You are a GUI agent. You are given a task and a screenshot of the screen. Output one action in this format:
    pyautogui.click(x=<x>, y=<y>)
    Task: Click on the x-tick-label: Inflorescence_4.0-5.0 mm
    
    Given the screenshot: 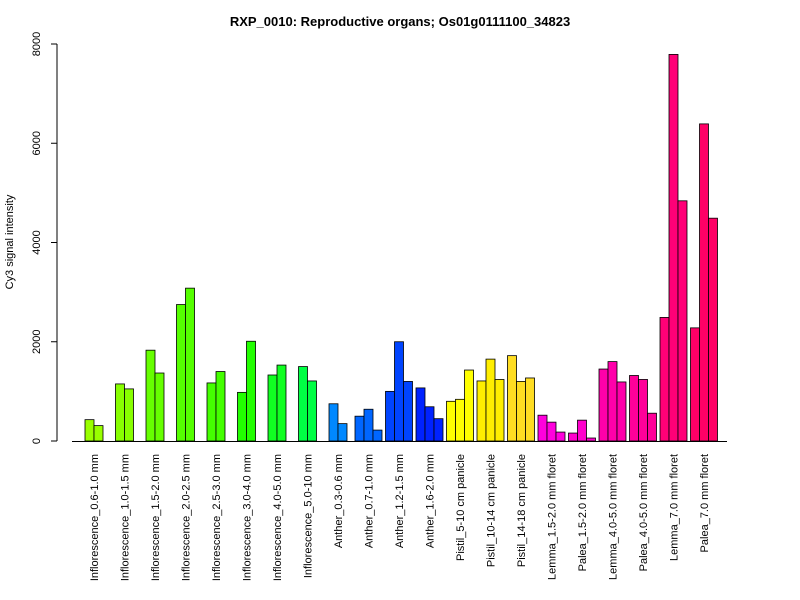 What is the action you would take?
    pyautogui.click(x=278, y=517)
    